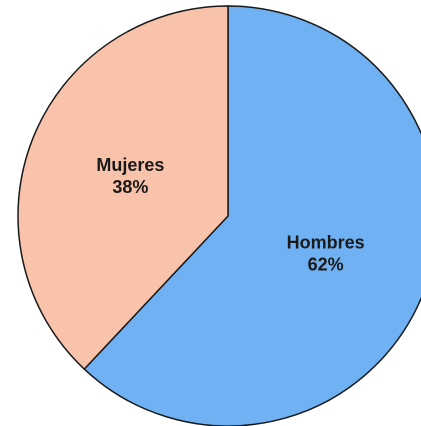 The height and width of the screenshot is (426, 421). I want to click on slice-value-label: 38%, so click(130, 187).